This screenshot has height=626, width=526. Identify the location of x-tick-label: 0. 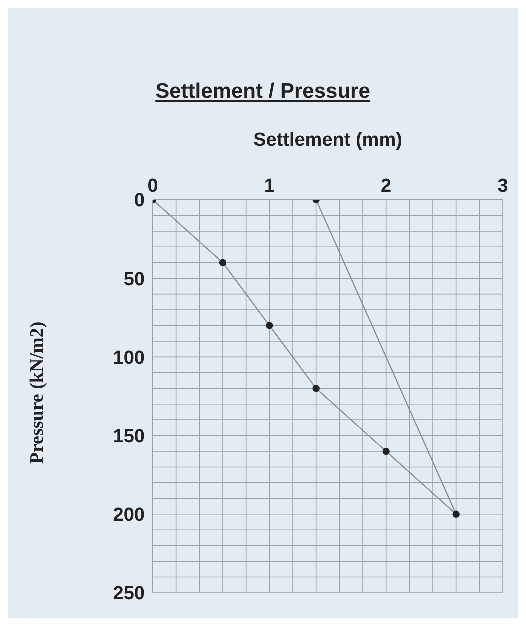
(153, 186).